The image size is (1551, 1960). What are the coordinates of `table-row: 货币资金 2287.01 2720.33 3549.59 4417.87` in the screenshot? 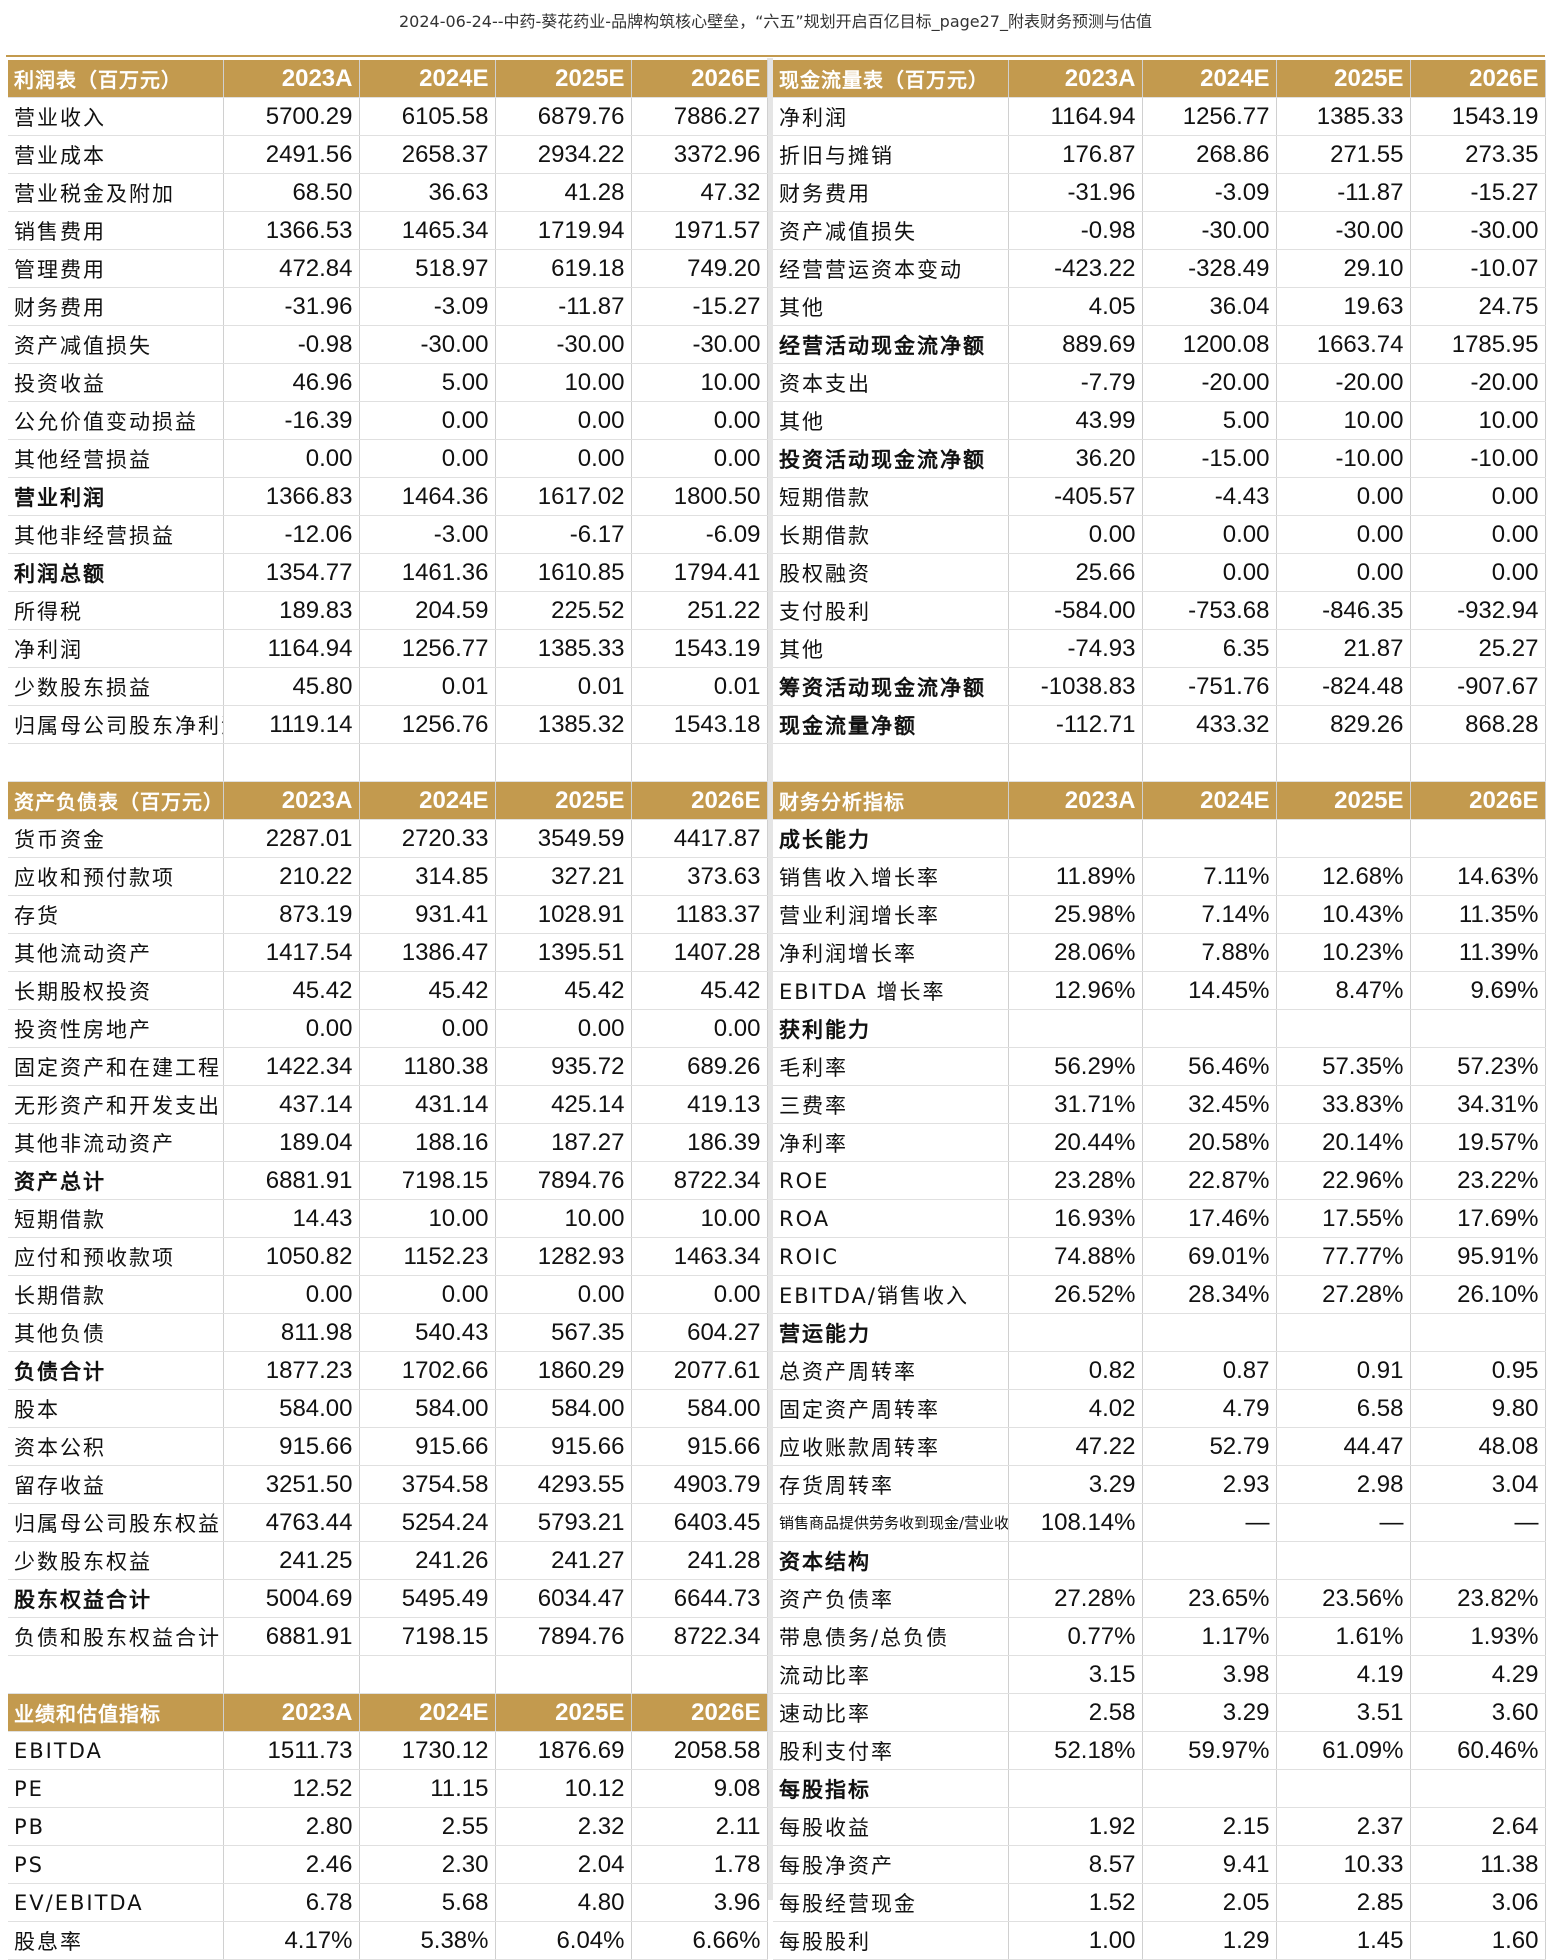 It's located at (388, 838).